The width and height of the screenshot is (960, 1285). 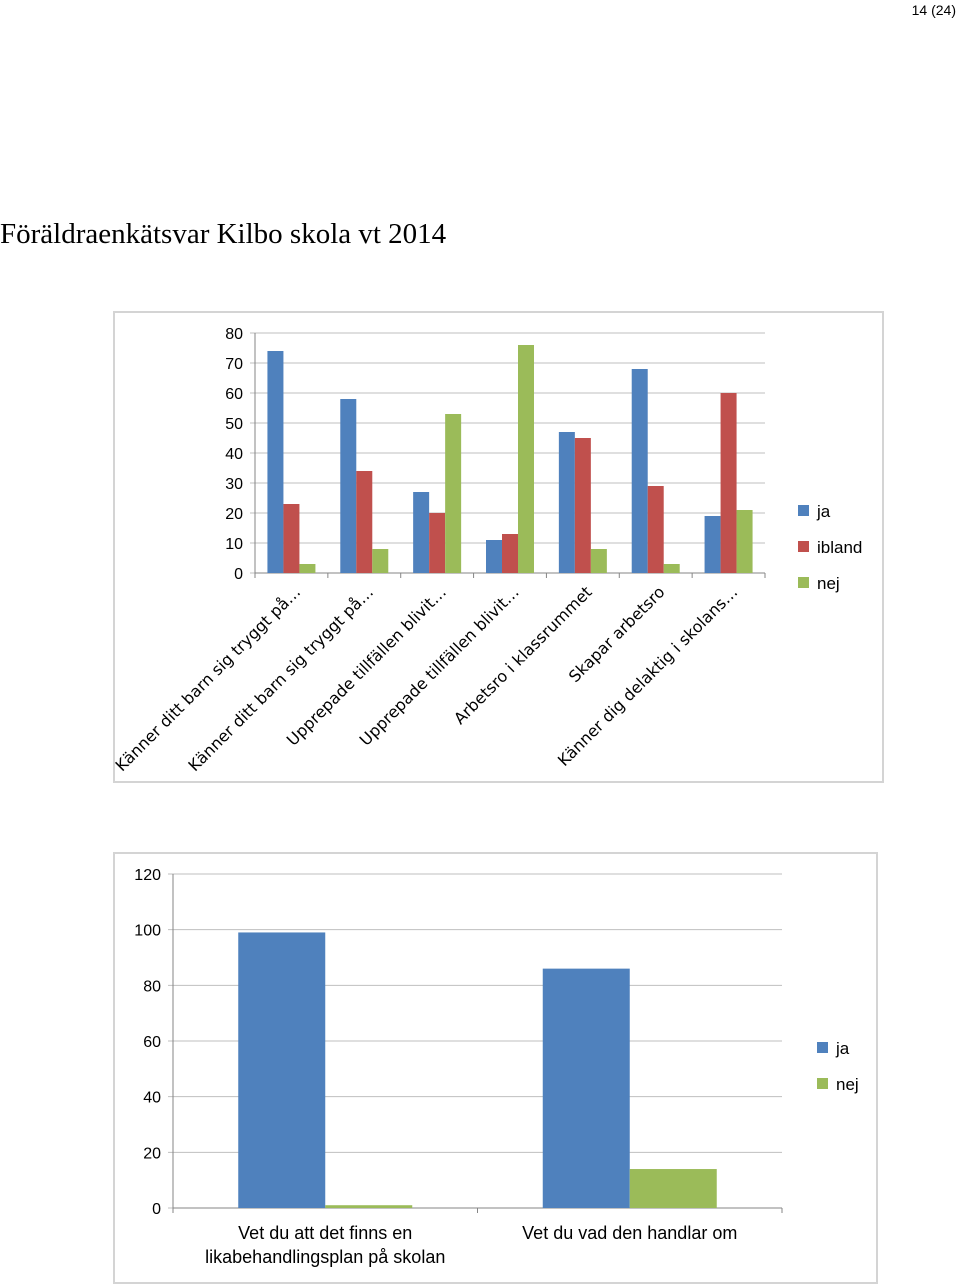 I want to click on chart-1-y-tick-label: 30, so click(x=234, y=484).